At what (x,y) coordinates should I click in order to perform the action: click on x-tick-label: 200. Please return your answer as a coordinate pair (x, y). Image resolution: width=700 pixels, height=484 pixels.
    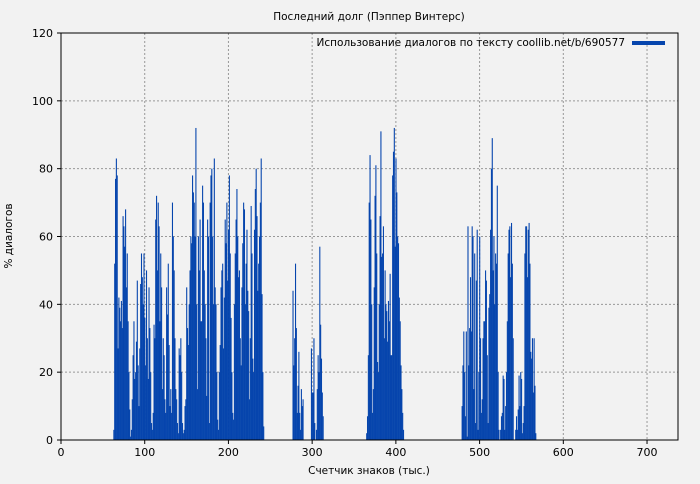
    Looking at the image, I should click on (228, 452).